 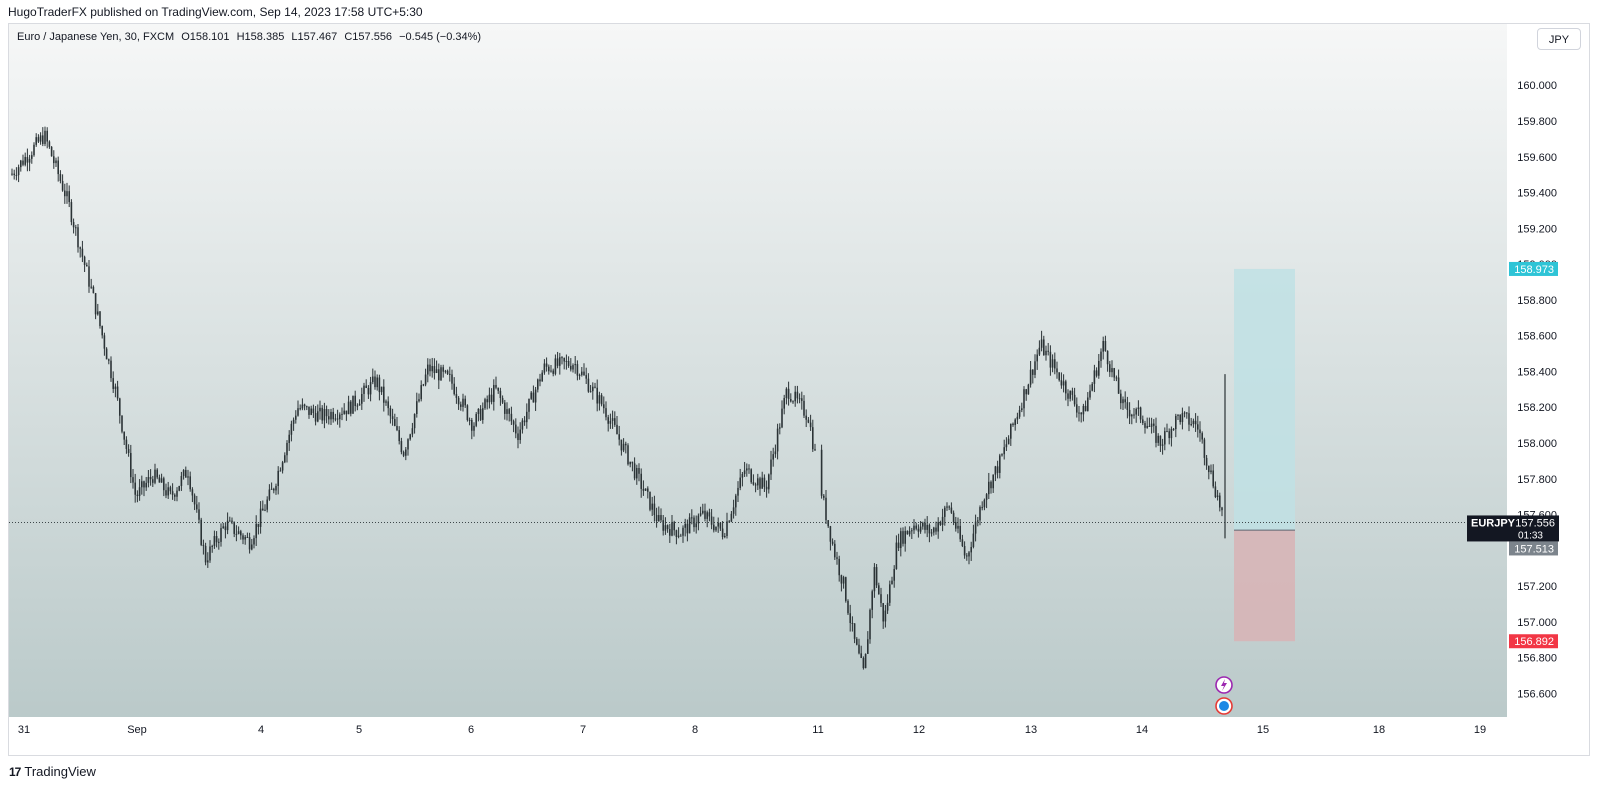 What do you see at coordinates (1533, 268) in the screenshot?
I see `target-price-label-bg` at bounding box center [1533, 268].